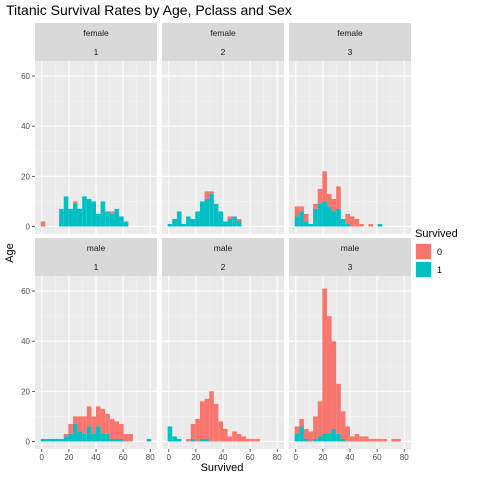 The height and width of the screenshot is (480, 480). I want to click on y-axis-title: Age, so click(10, 253).